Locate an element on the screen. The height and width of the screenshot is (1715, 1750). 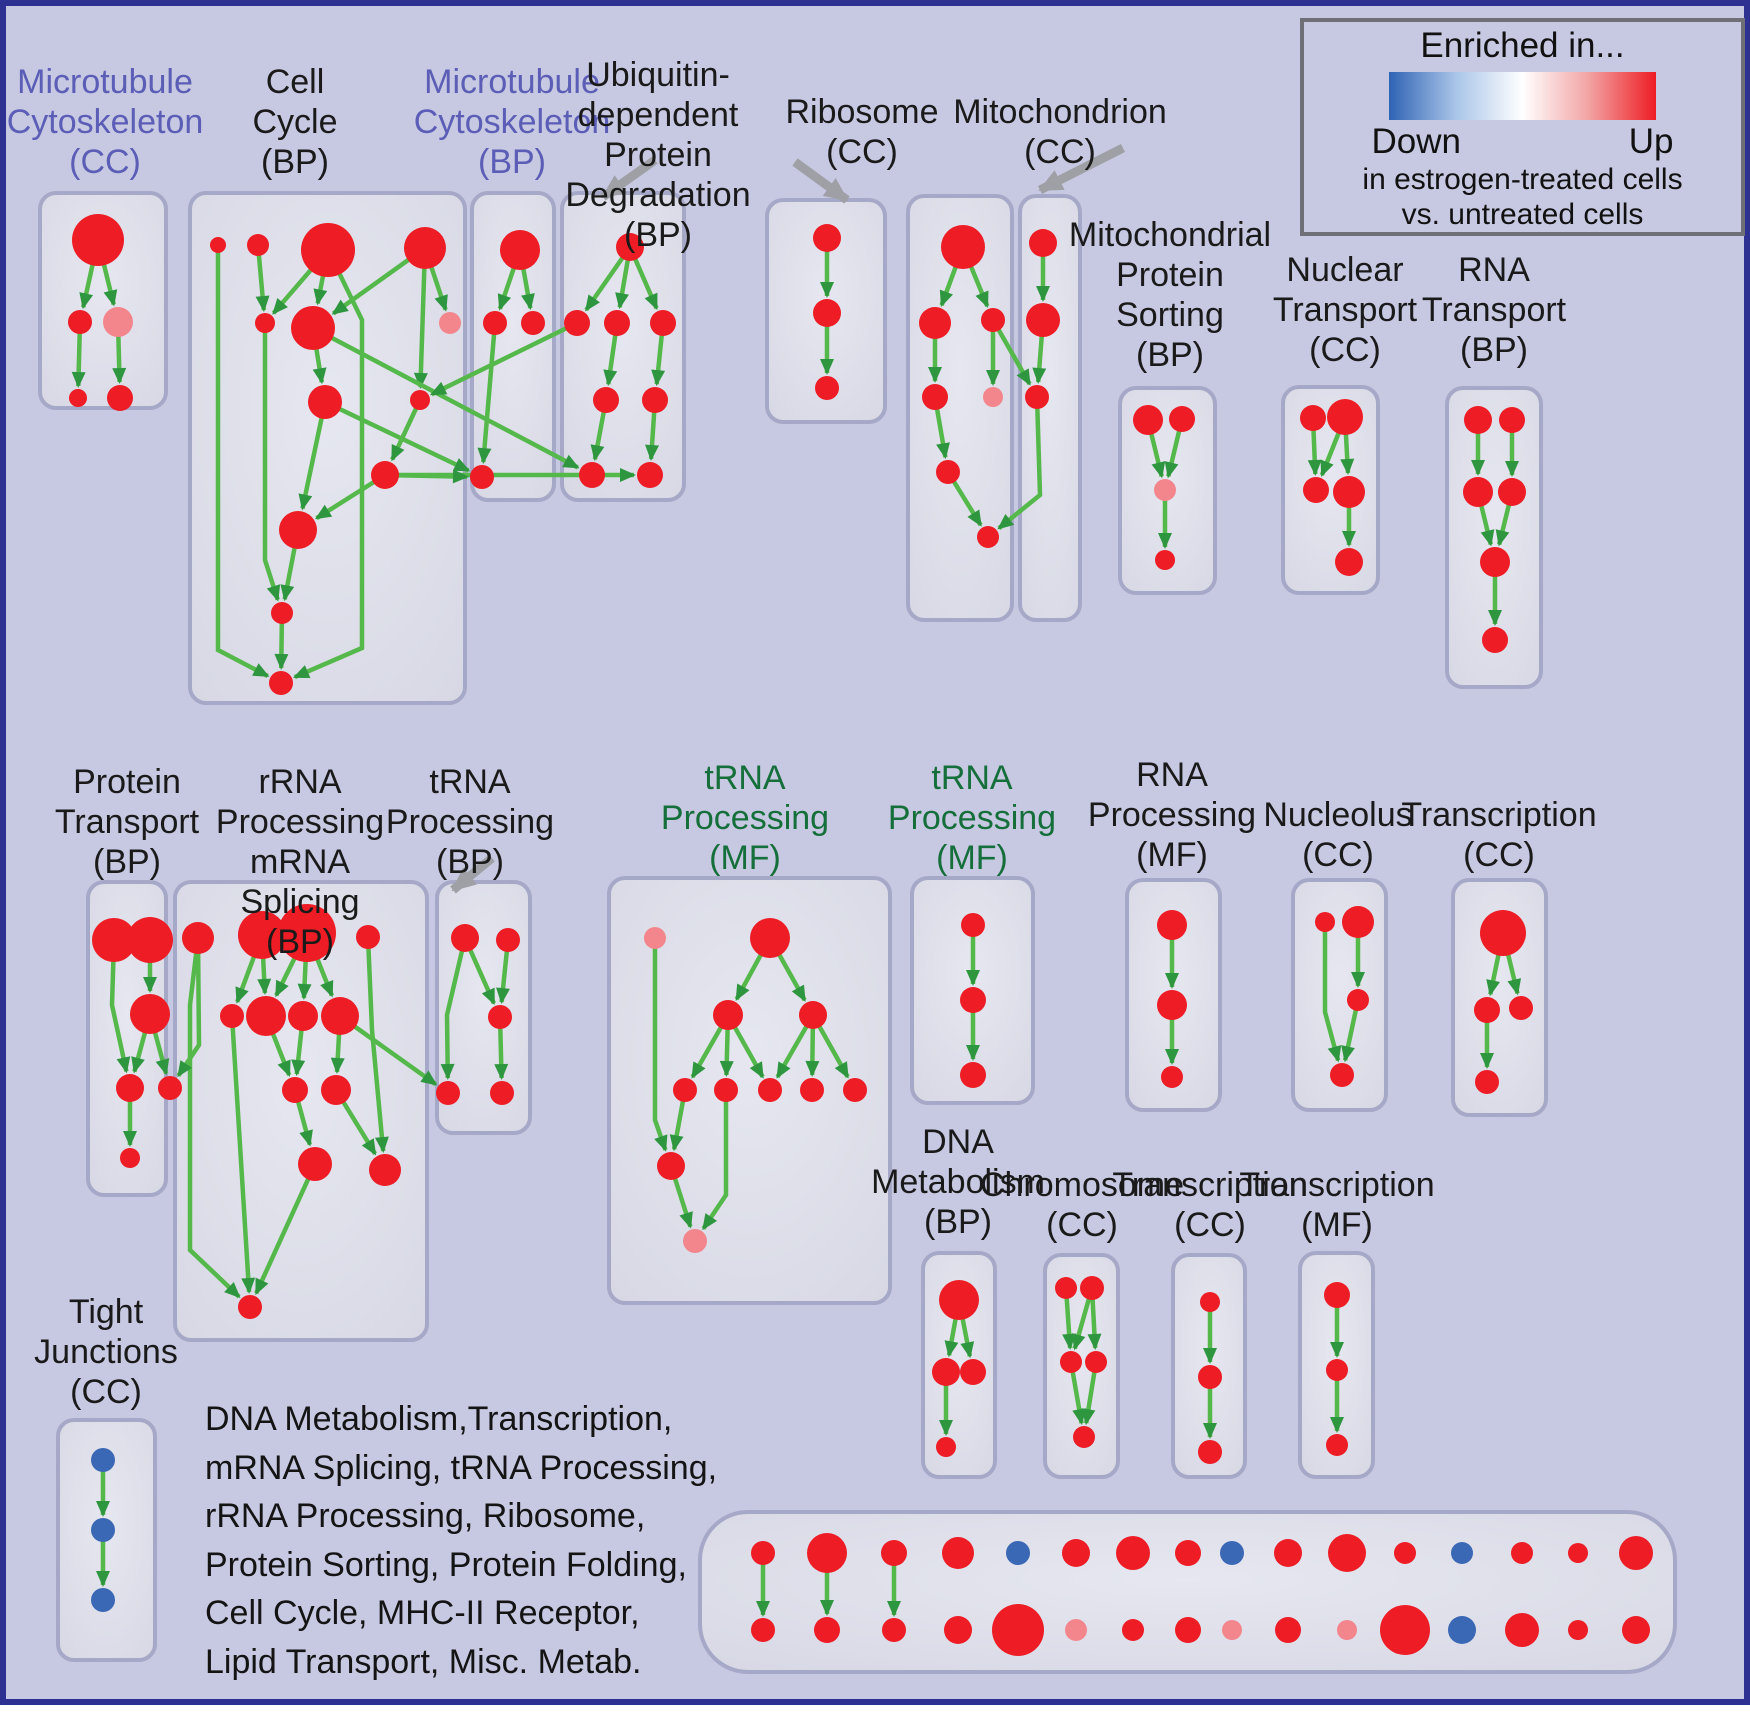
legend-endpoint-labels: Down Up is located at coordinates (1523, 142).